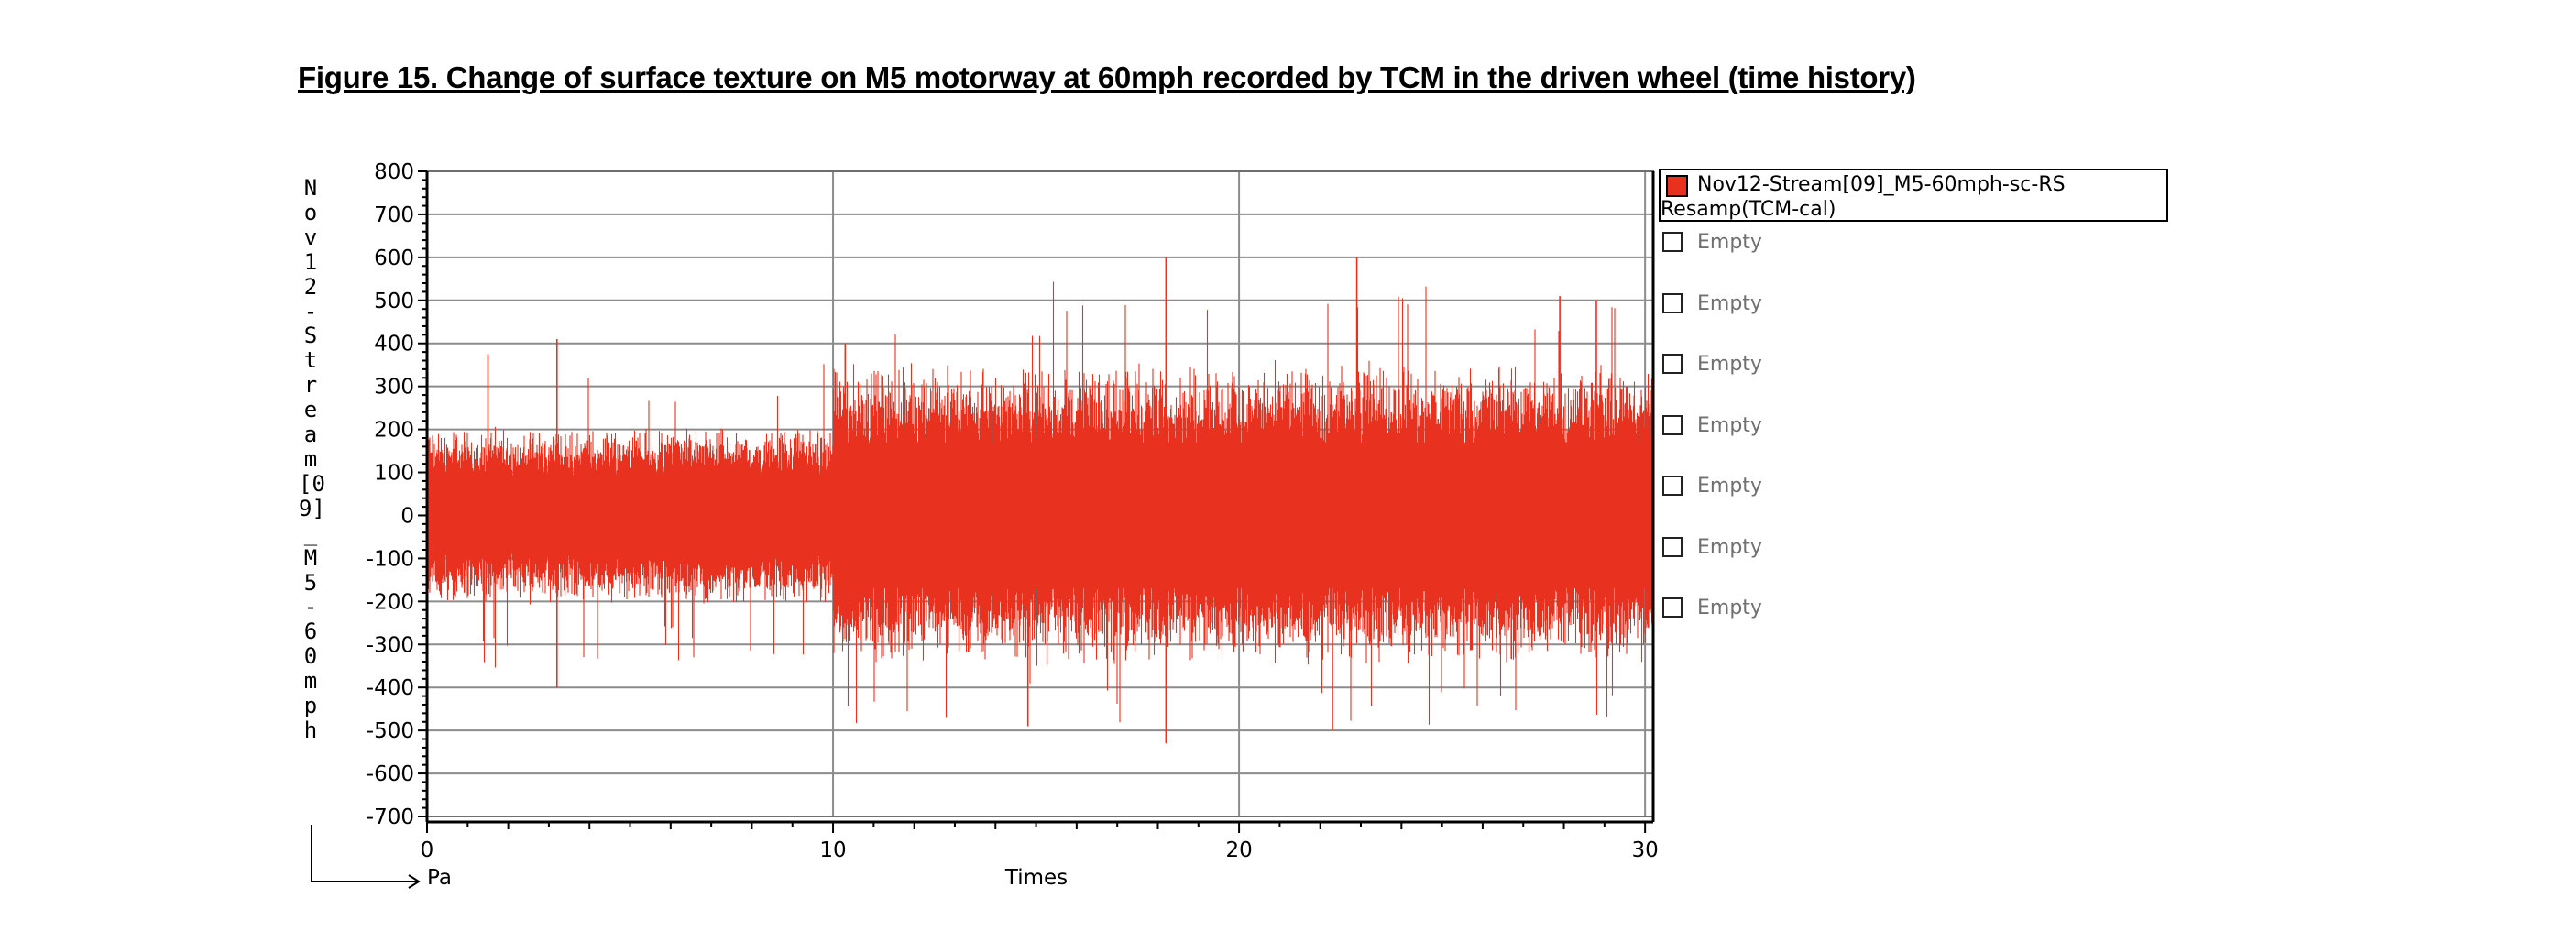 The width and height of the screenshot is (2576, 931). Describe the element at coordinates (394, 344) in the screenshot. I see `y-tick-label: 400` at that location.